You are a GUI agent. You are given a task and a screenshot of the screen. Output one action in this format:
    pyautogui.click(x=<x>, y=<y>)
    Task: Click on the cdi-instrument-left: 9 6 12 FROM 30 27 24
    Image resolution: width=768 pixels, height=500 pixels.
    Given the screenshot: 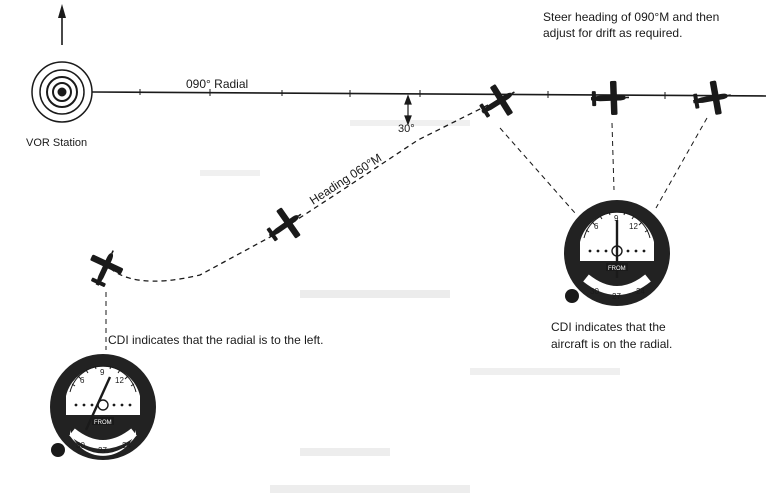 What is the action you would take?
    pyautogui.click(x=103, y=407)
    